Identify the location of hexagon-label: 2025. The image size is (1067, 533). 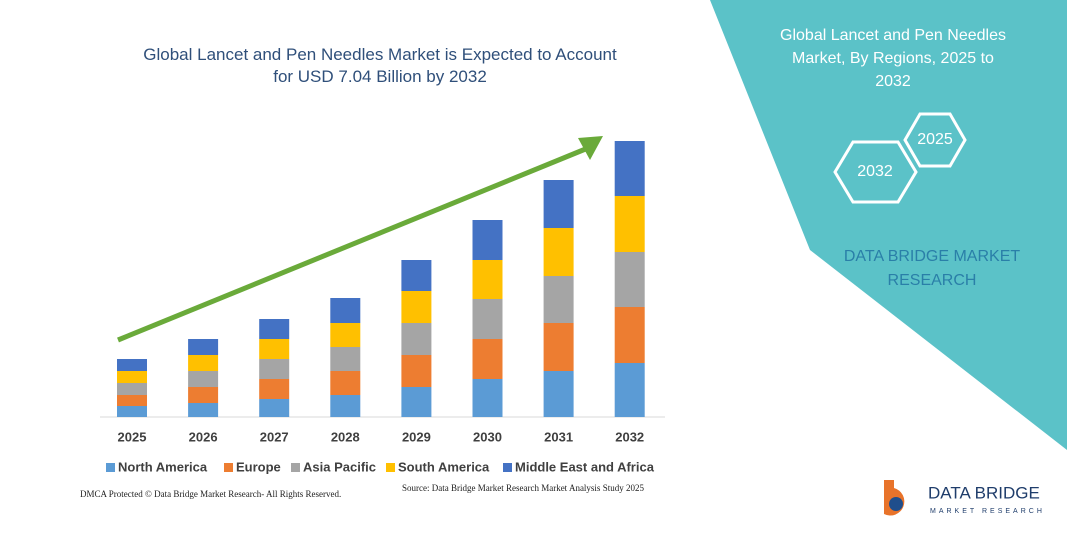
(935, 139).